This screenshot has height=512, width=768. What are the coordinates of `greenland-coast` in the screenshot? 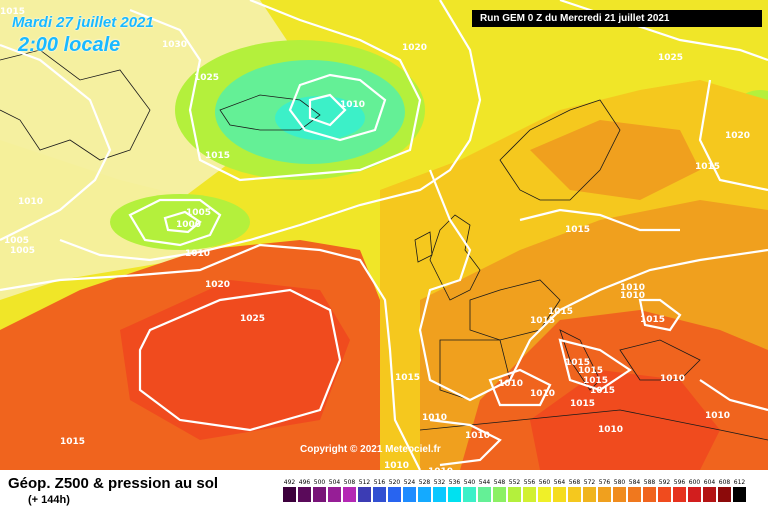 It's located at (75, 105).